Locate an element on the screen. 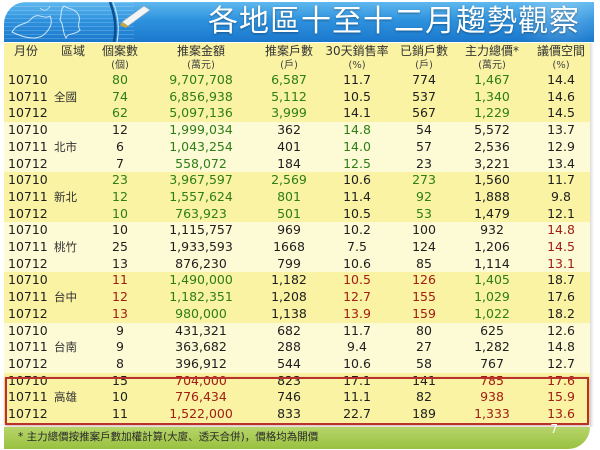  cell-units: 6,587 is located at coordinates (289, 80).